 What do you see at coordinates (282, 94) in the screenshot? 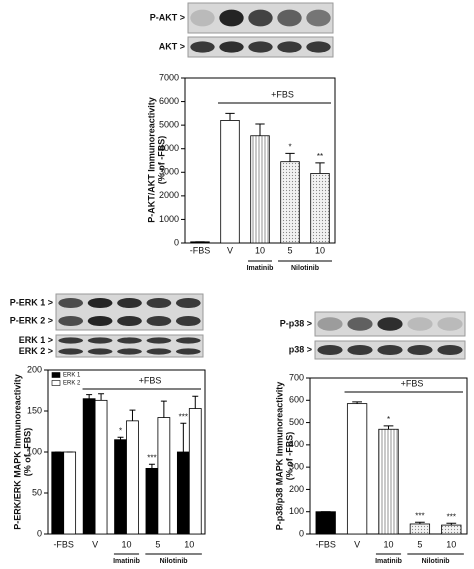
I see `treatment-label: +FBS` at bounding box center [282, 94].